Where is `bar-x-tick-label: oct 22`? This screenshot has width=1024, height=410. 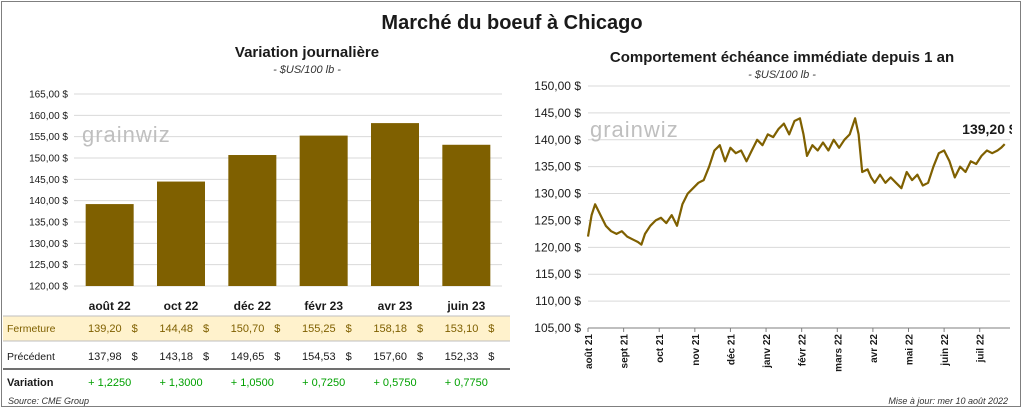 bar-x-tick-label: oct 22 is located at coordinates (181, 306).